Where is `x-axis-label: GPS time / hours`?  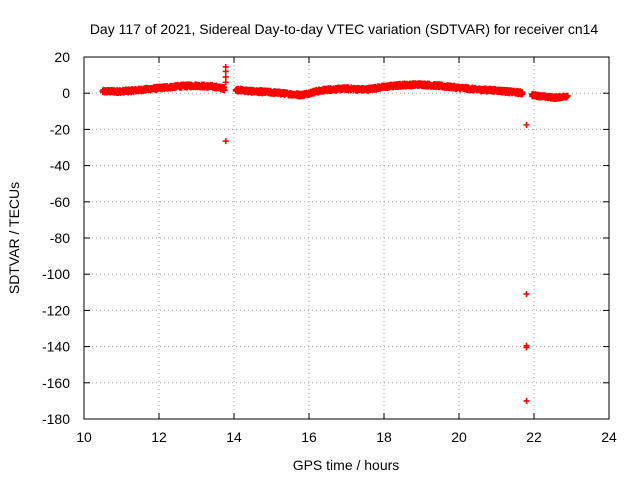 x-axis-label: GPS time / hours is located at coordinates (346, 465).